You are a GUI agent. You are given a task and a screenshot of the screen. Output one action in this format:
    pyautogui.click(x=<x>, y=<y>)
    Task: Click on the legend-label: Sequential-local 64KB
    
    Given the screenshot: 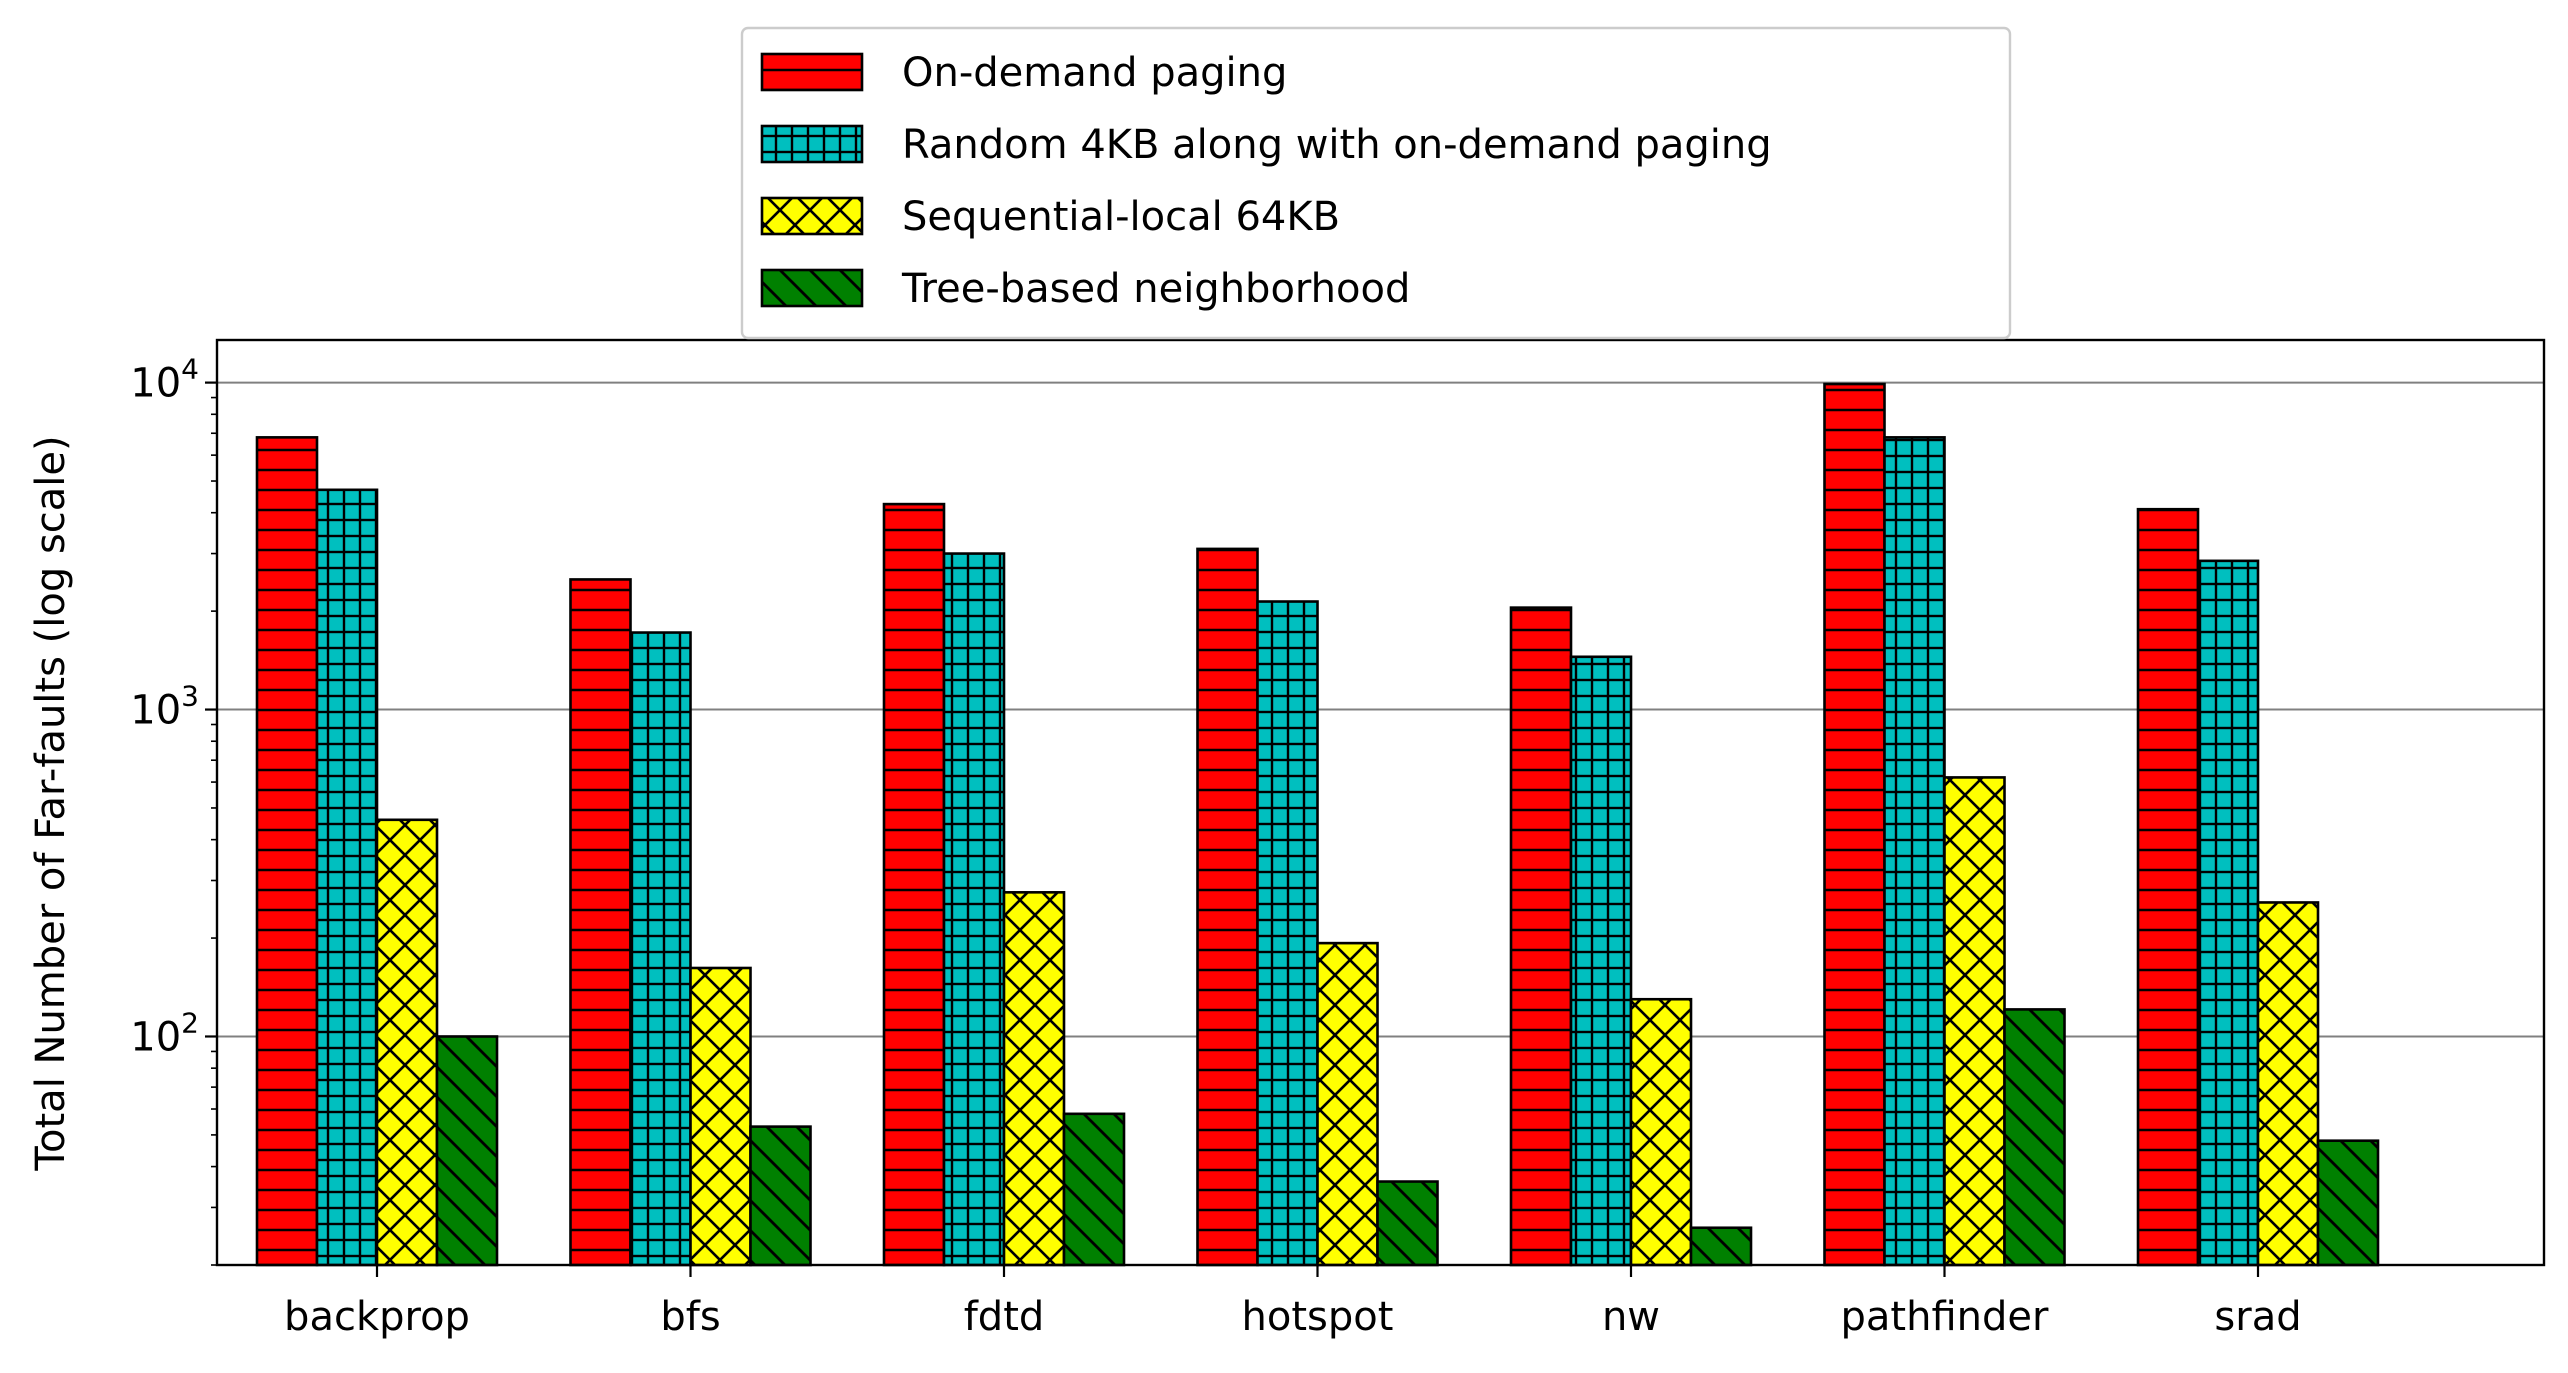 What is the action you would take?
    pyautogui.click(x=1121, y=217)
    